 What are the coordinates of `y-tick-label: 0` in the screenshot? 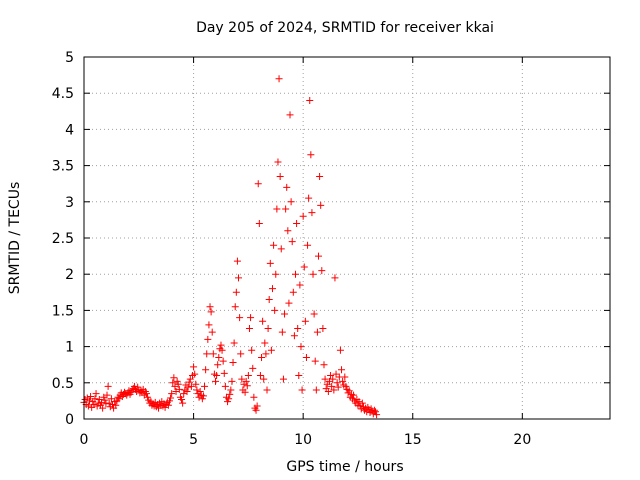 It's located at (69, 420).